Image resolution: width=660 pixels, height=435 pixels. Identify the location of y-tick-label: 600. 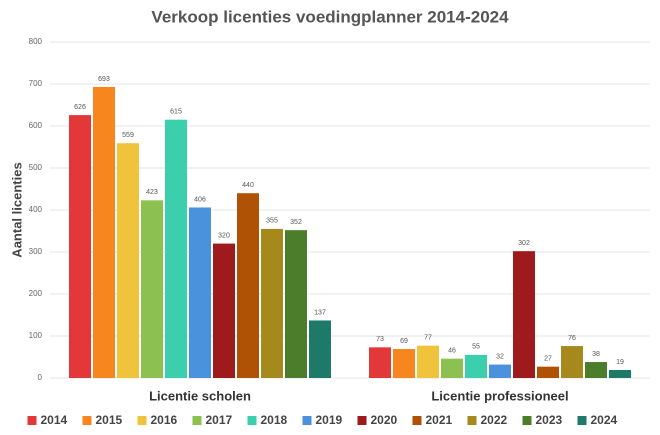
(36, 125).